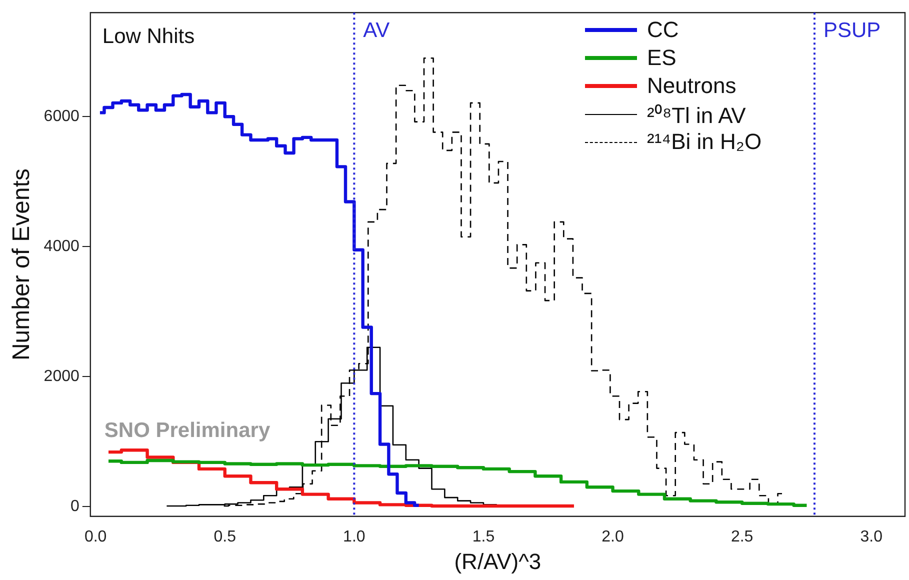 The height and width of the screenshot is (580, 909). Describe the element at coordinates (661, 58) in the screenshot. I see `legend-label: ES` at that location.